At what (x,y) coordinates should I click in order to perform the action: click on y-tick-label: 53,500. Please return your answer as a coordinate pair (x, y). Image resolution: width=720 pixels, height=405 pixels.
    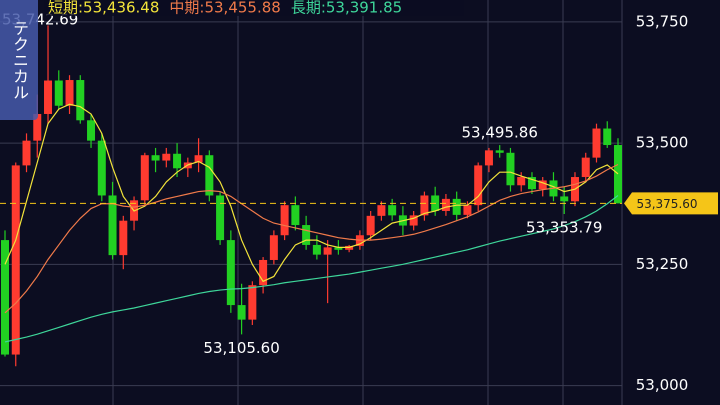
    Looking at the image, I should click on (662, 143).